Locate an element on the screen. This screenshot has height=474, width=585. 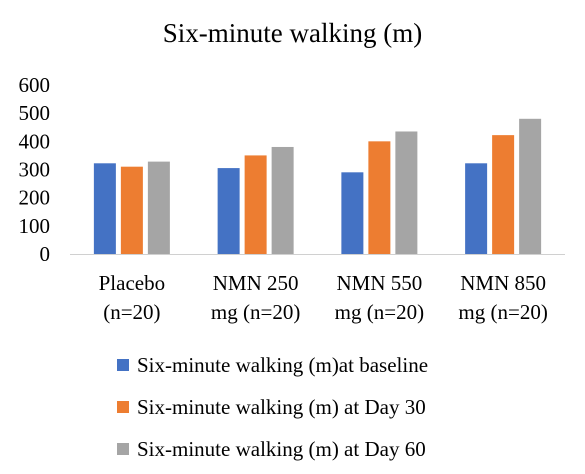
legend-item-baseline: Six-minute walking (m)at baseline is located at coordinates (272, 365).